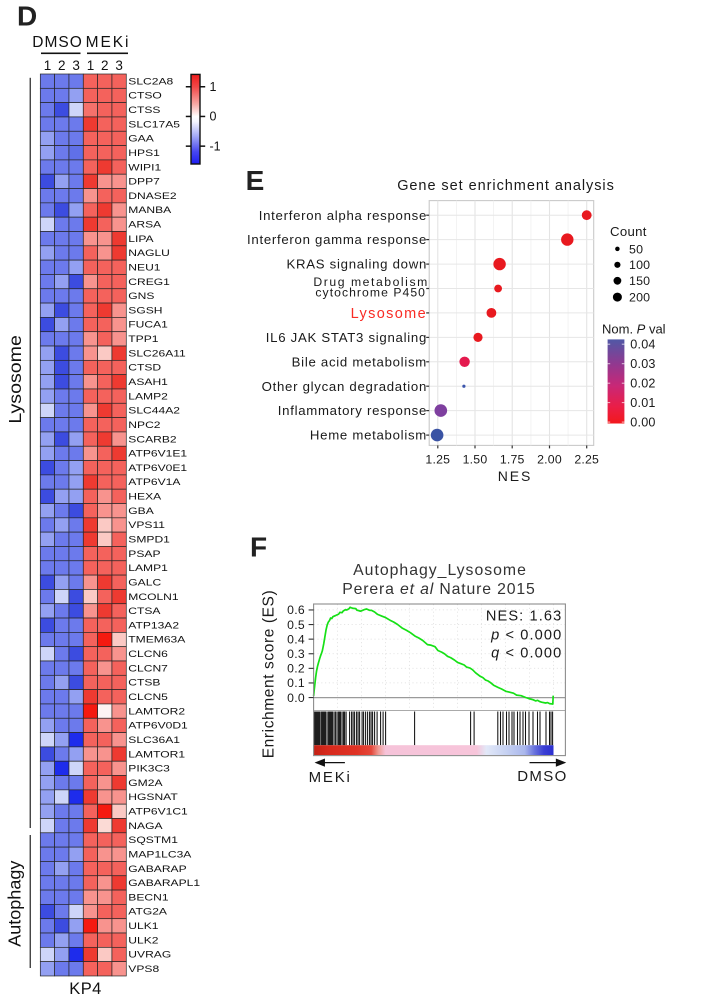  Describe the element at coordinates (144, 153) in the screenshot. I see `svg-text: HPS1` at that location.